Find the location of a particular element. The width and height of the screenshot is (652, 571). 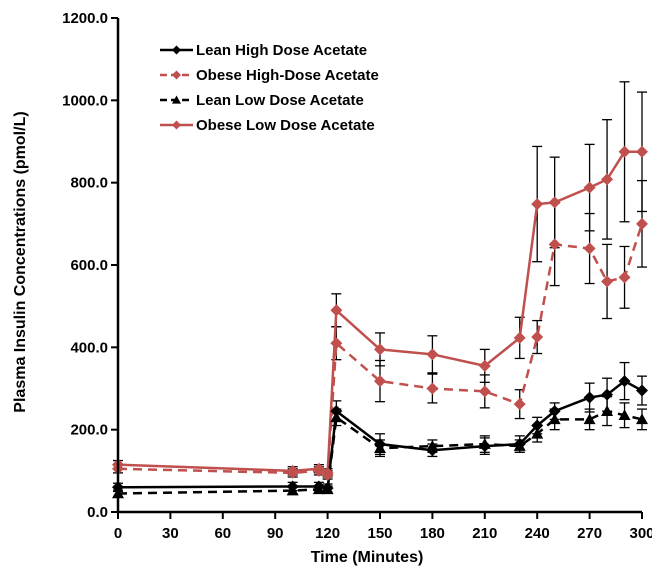

x-tick-label: 150 is located at coordinates (379, 533).